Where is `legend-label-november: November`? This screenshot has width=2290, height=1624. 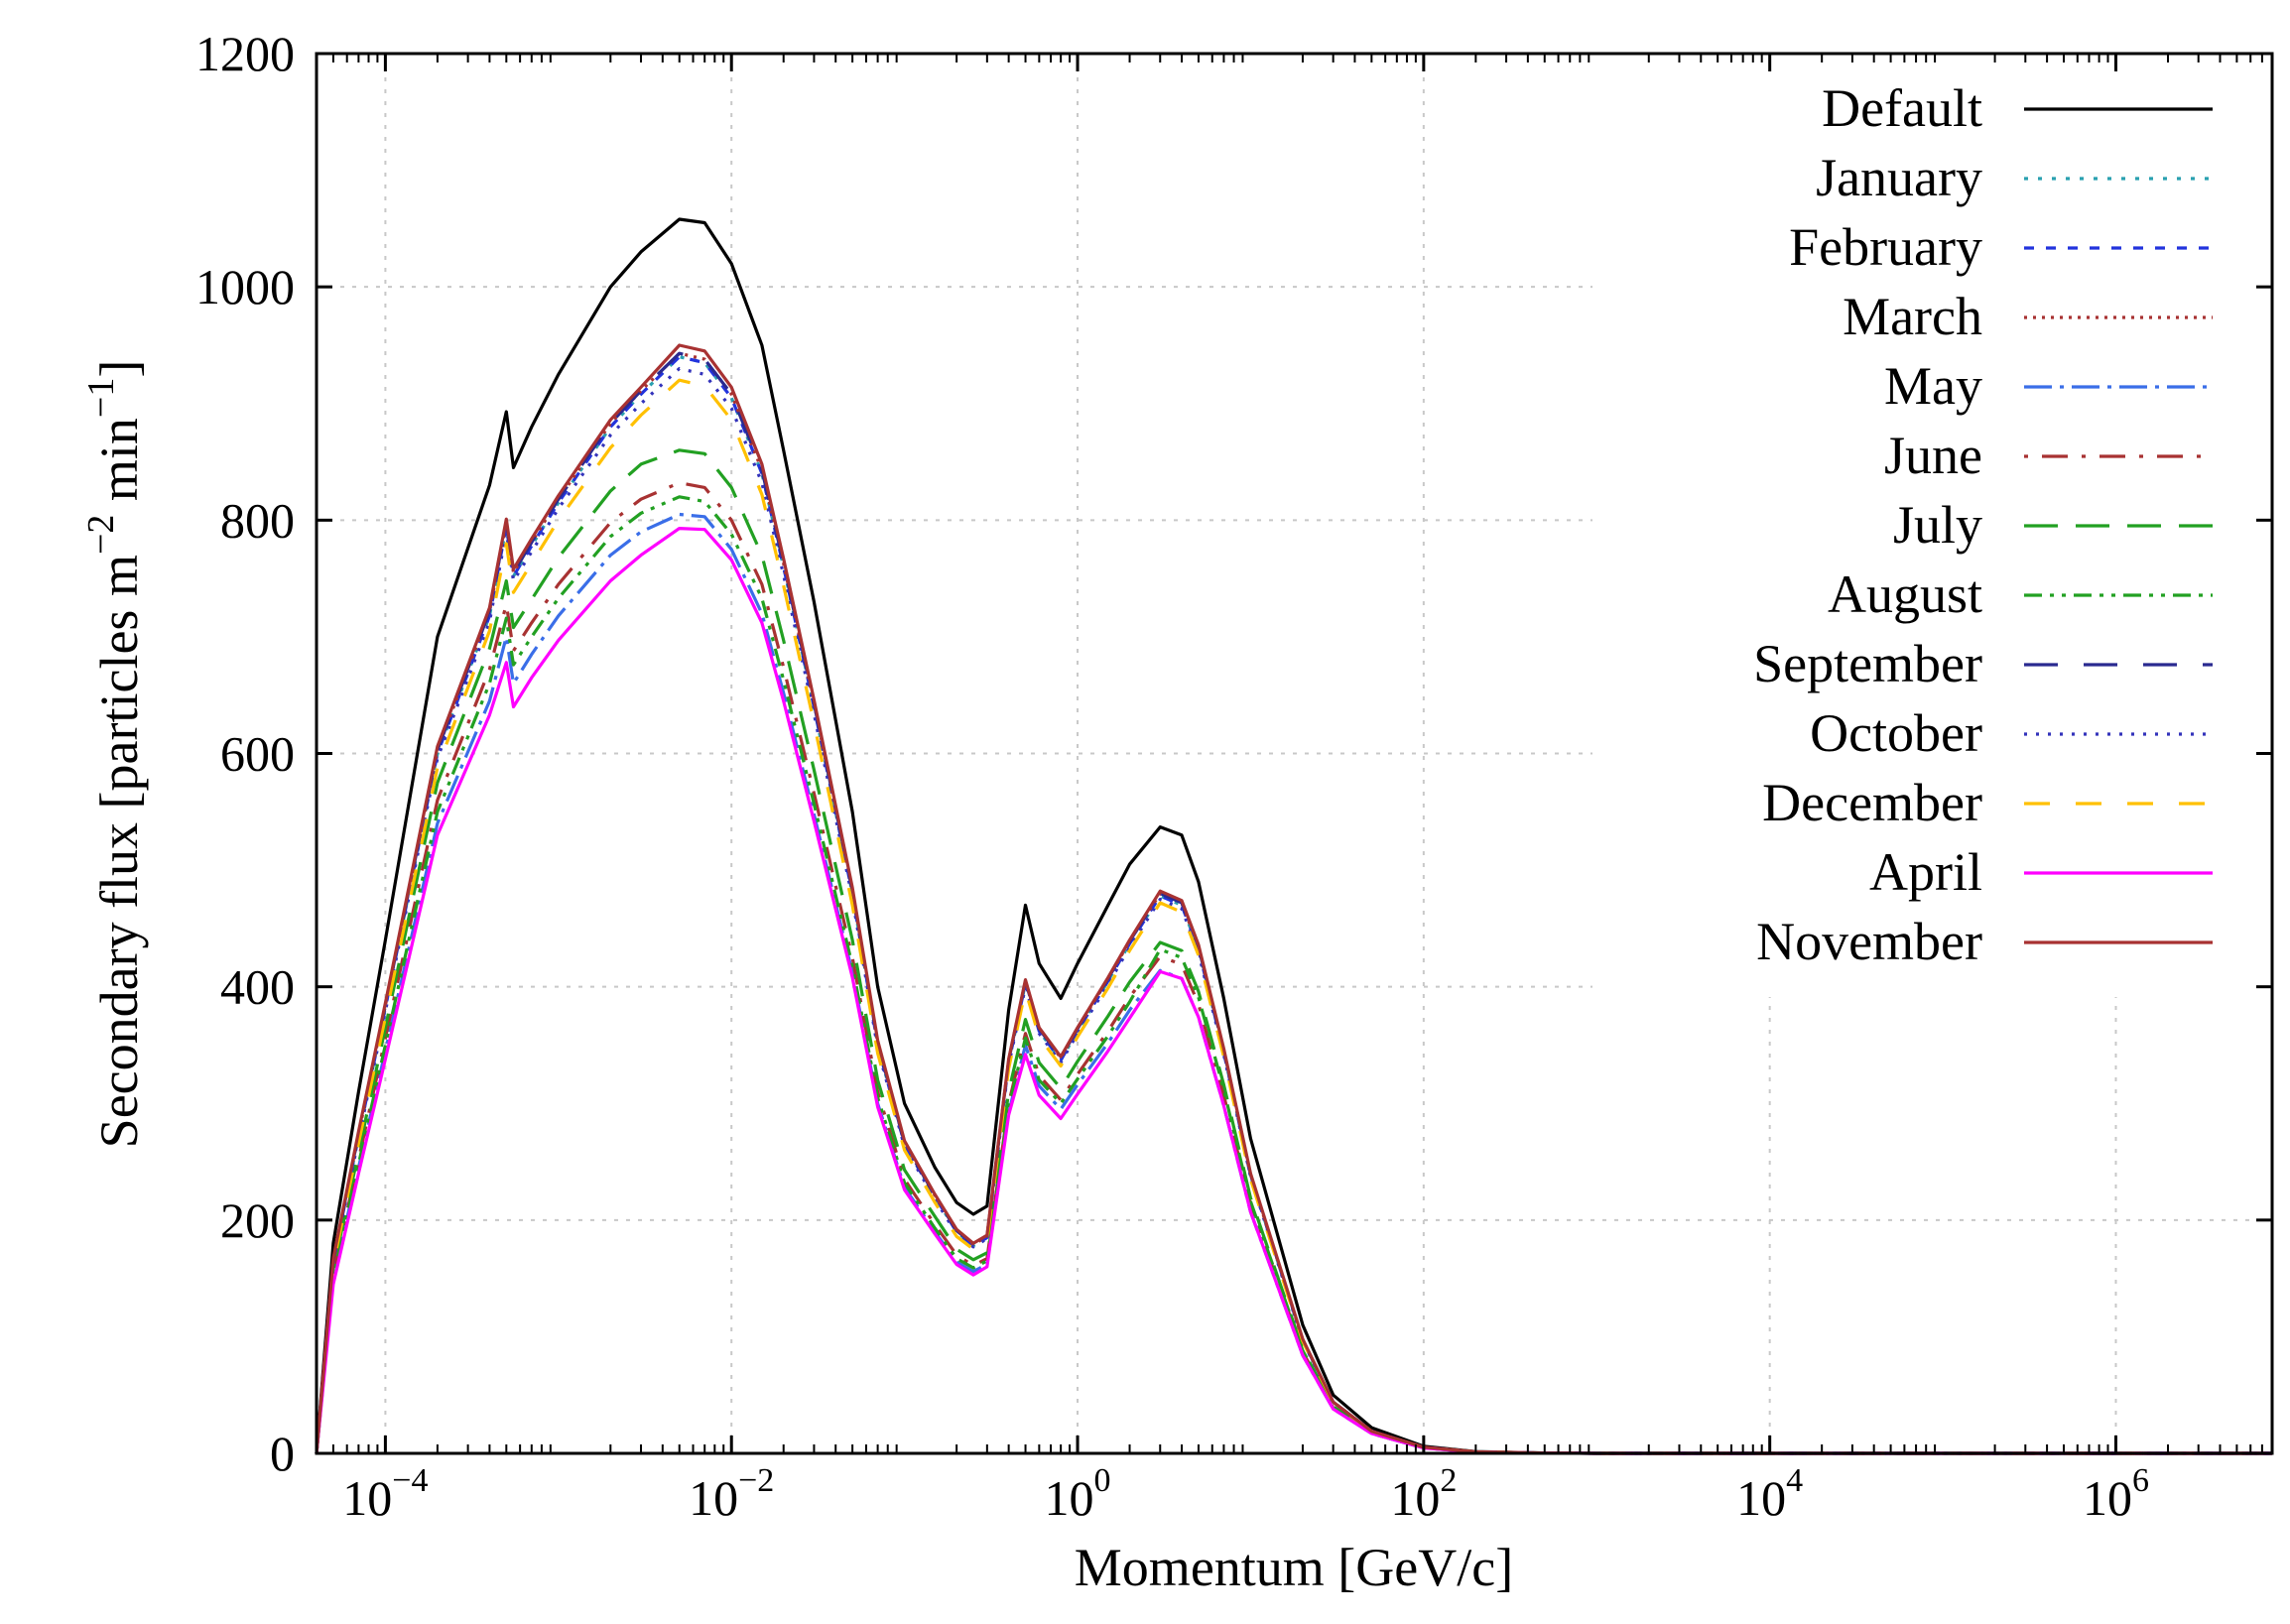 legend-label-november: November is located at coordinates (1869, 941).